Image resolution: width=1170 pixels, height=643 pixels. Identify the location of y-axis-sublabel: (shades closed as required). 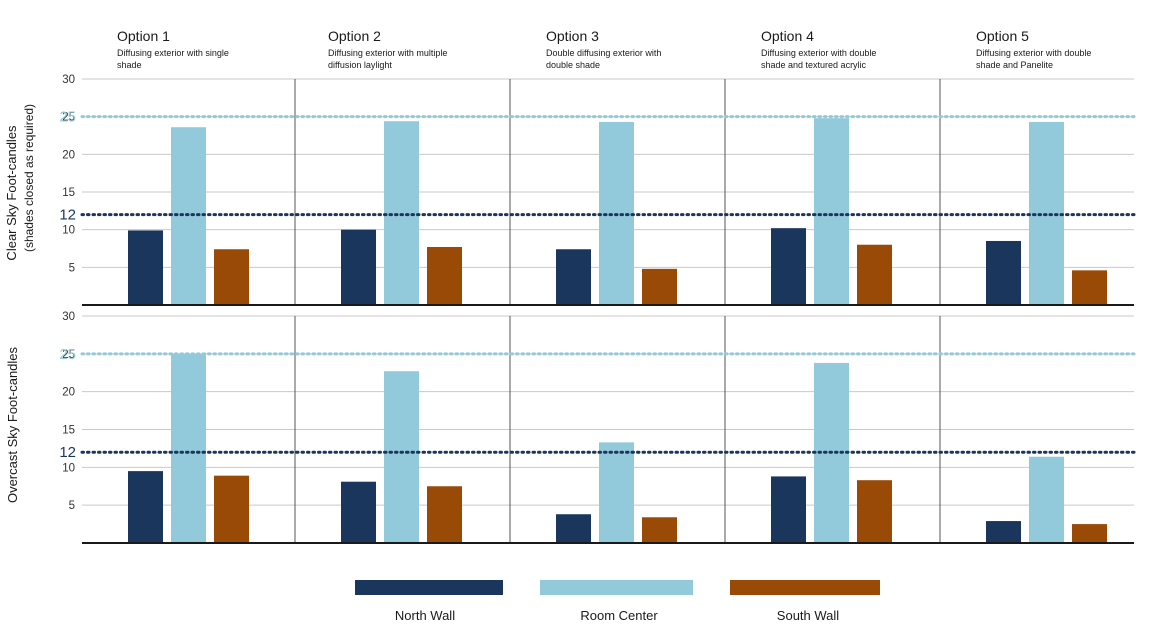
(29, 178).